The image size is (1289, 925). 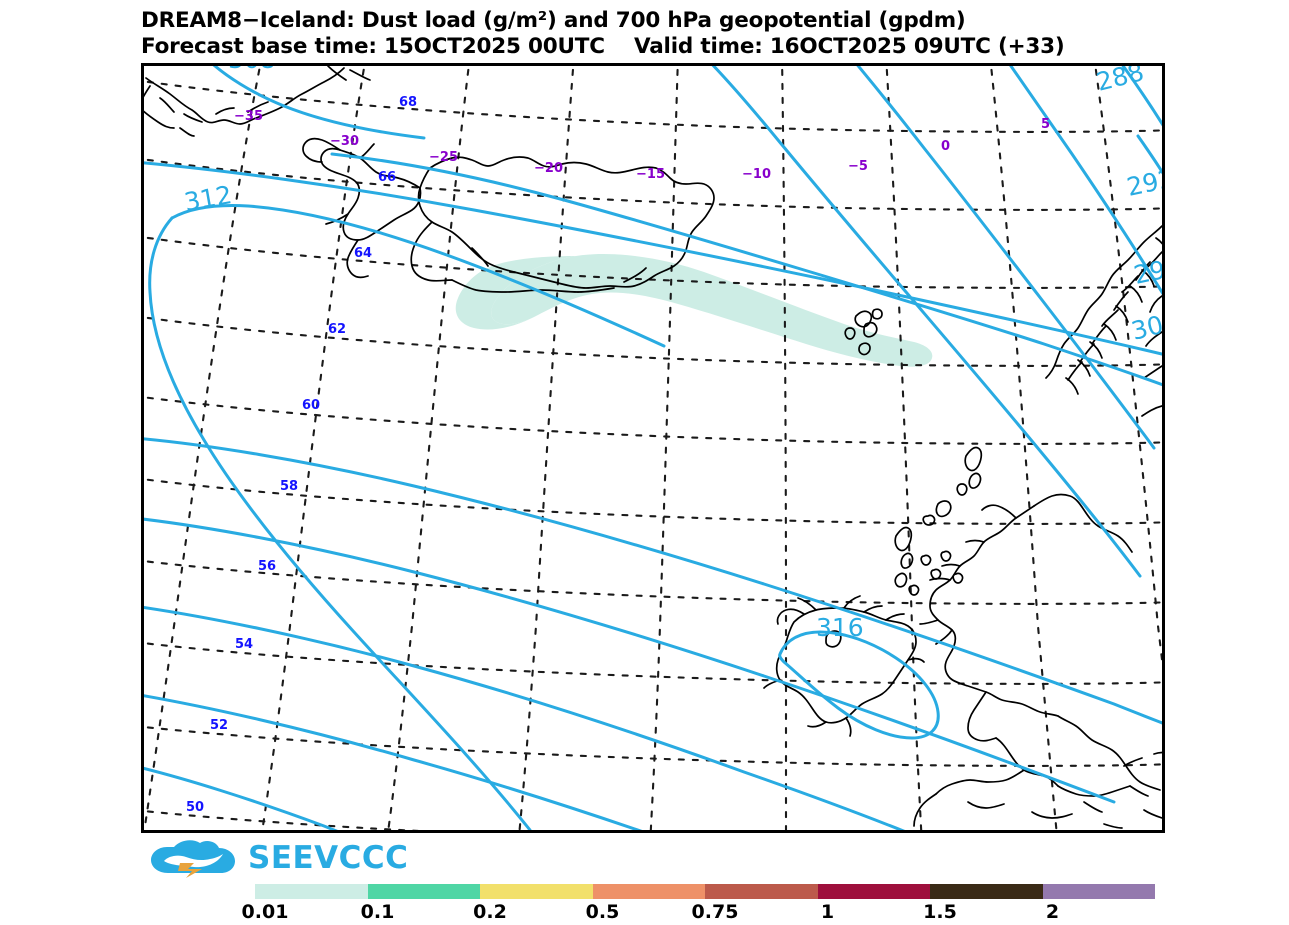 I want to click on lat-label-56: 56, so click(x=267, y=566).